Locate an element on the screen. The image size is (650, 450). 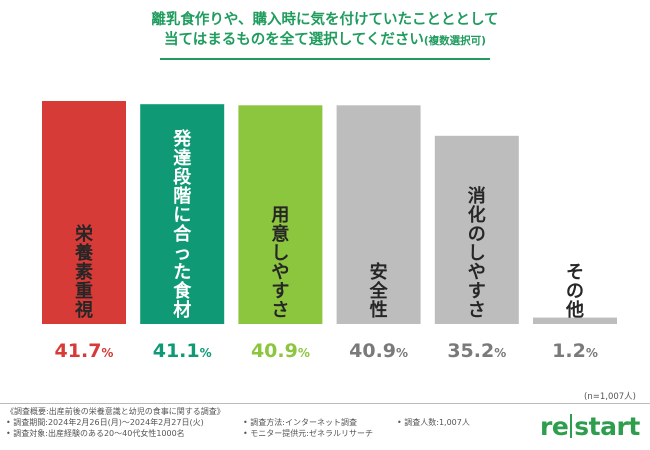
title-underline is located at coordinates (325, 59).